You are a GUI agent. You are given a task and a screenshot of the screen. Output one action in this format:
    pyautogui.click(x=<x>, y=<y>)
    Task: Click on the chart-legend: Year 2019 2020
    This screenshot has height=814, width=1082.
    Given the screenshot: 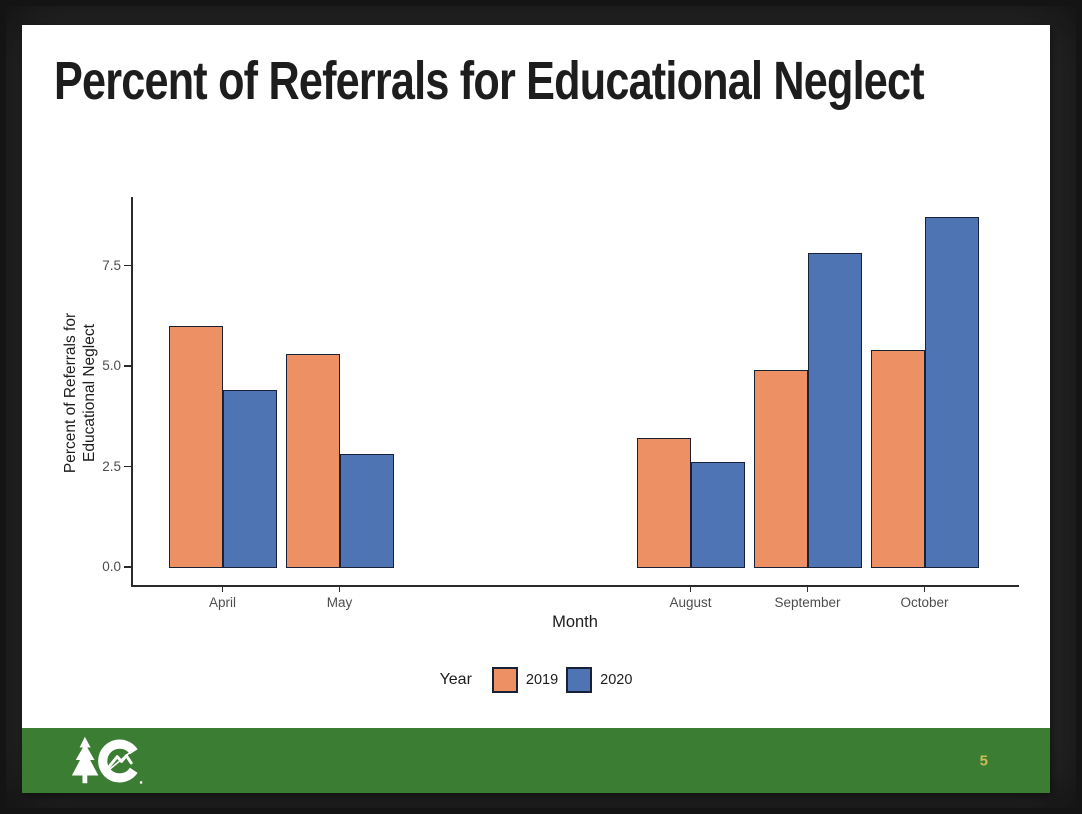 What is the action you would take?
    pyautogui.click(x=536, y=680)
    